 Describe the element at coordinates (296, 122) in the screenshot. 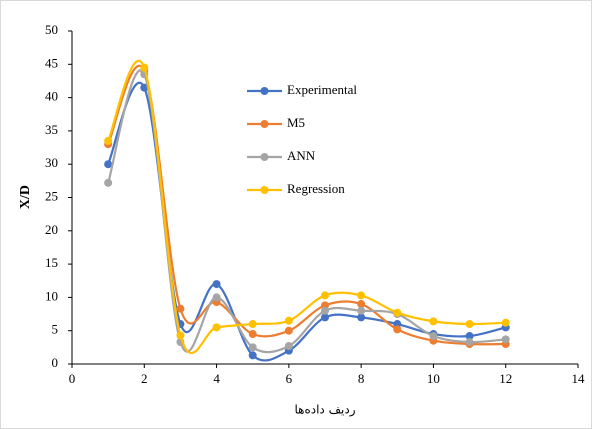

I see `legend-label: M5` at that location.